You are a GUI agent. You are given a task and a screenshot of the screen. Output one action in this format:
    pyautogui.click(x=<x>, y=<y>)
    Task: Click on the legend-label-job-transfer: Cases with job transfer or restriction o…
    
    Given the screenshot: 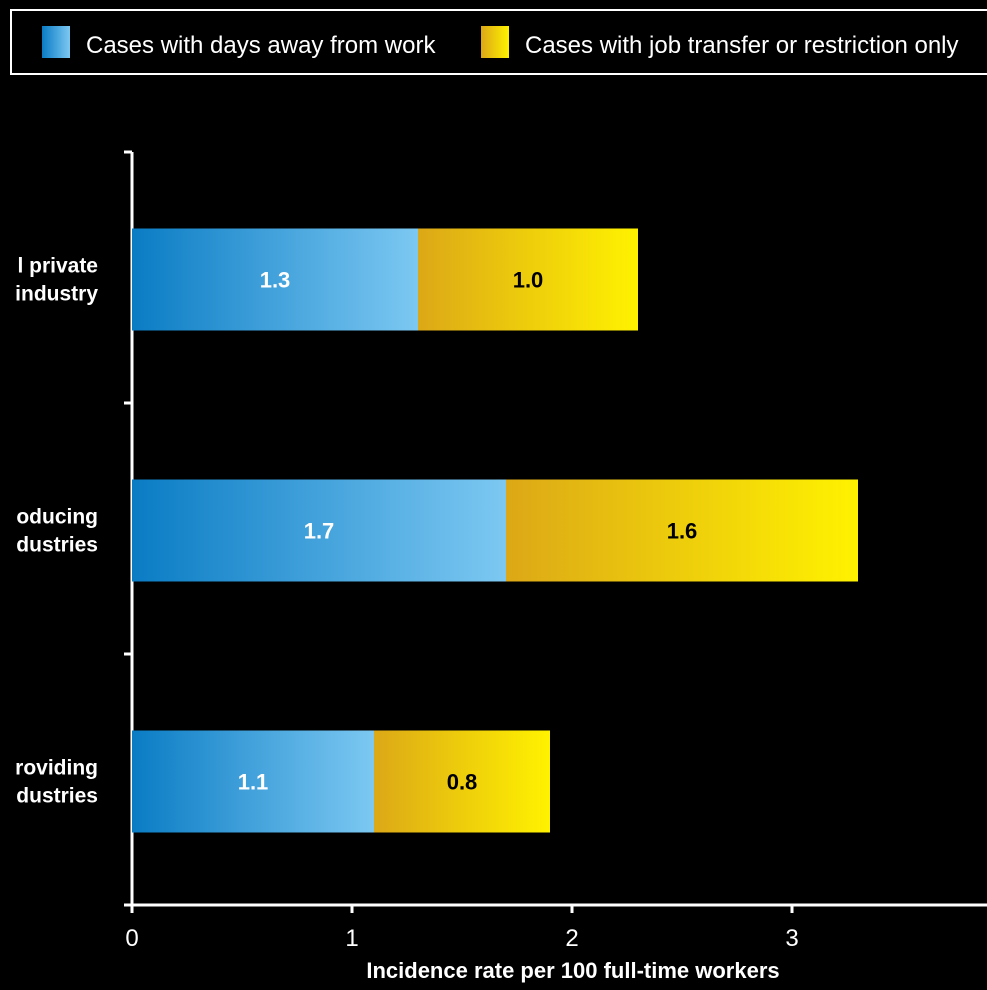 What is the action you would take?
    pyautogui.click(x=742, y=45)
    